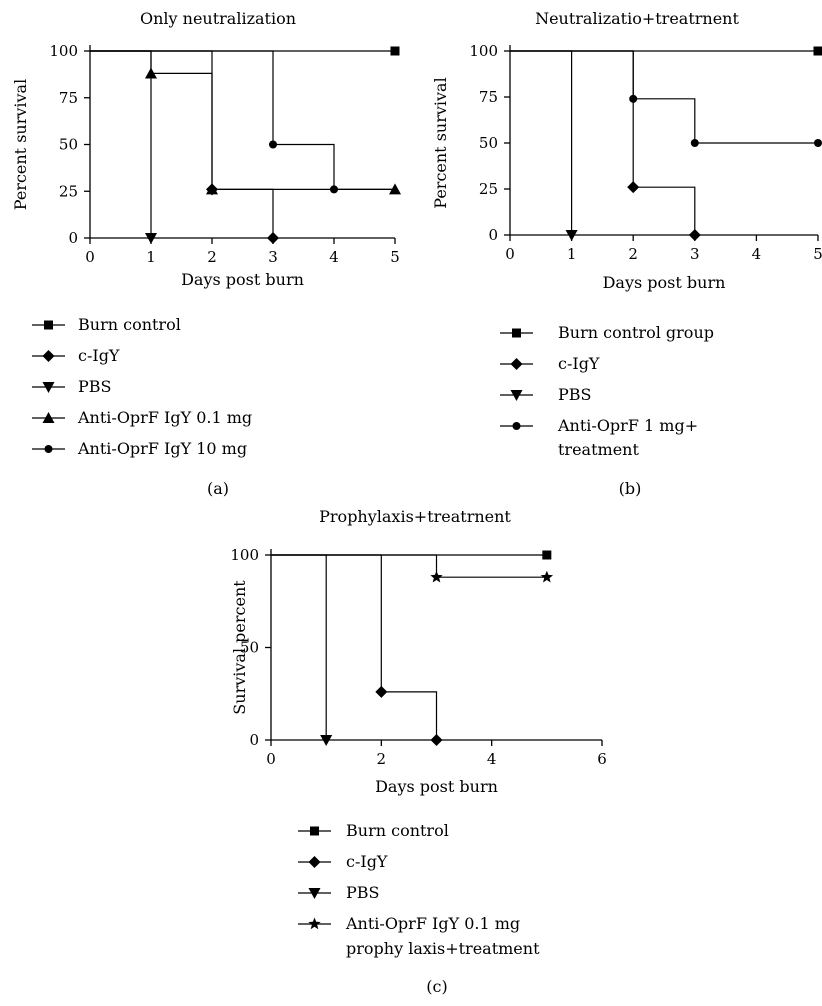 The image size is (822, 1006). I want to click on legend-label: Burn control group, so click(636, 332).